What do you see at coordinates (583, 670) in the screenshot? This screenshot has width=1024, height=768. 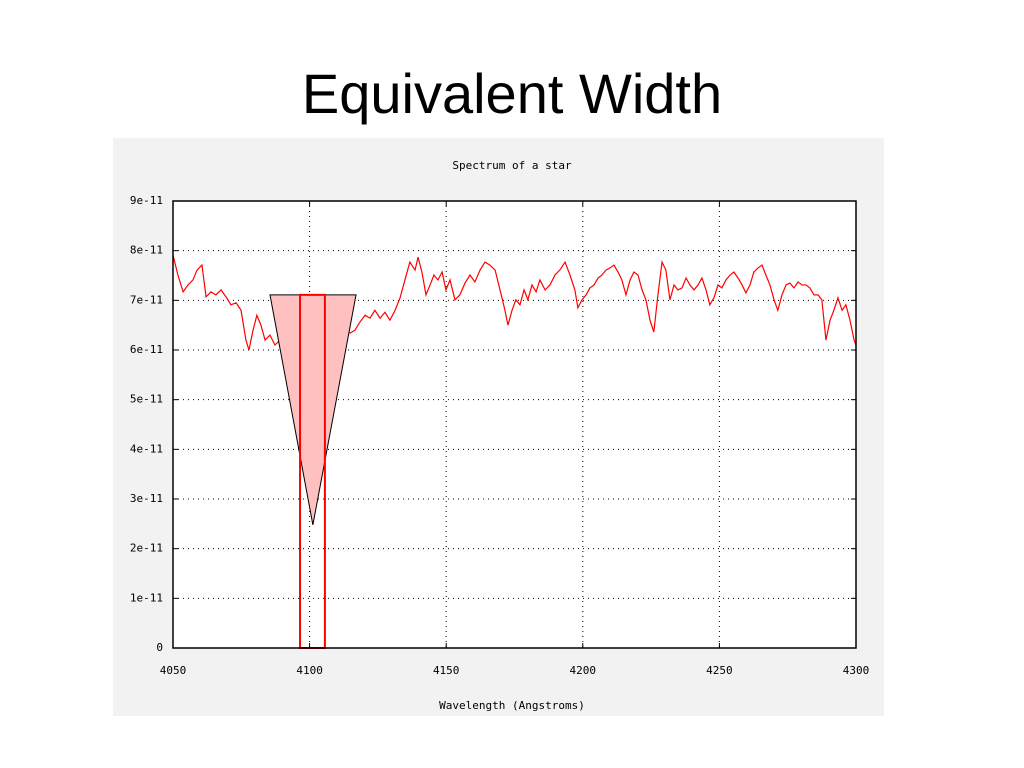 I see `x-tick-label: 4200` at bounding box center [583, 670].